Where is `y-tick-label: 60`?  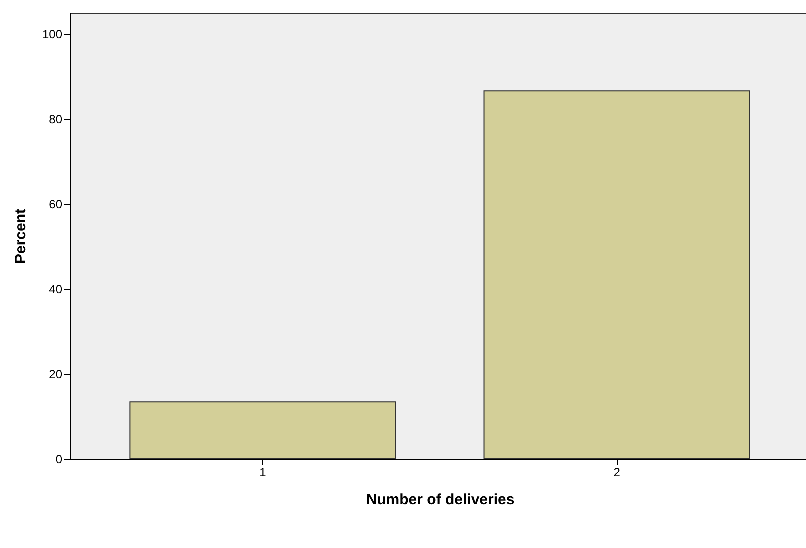
y-tick-label: 60 is located at coordinates (56, 205).